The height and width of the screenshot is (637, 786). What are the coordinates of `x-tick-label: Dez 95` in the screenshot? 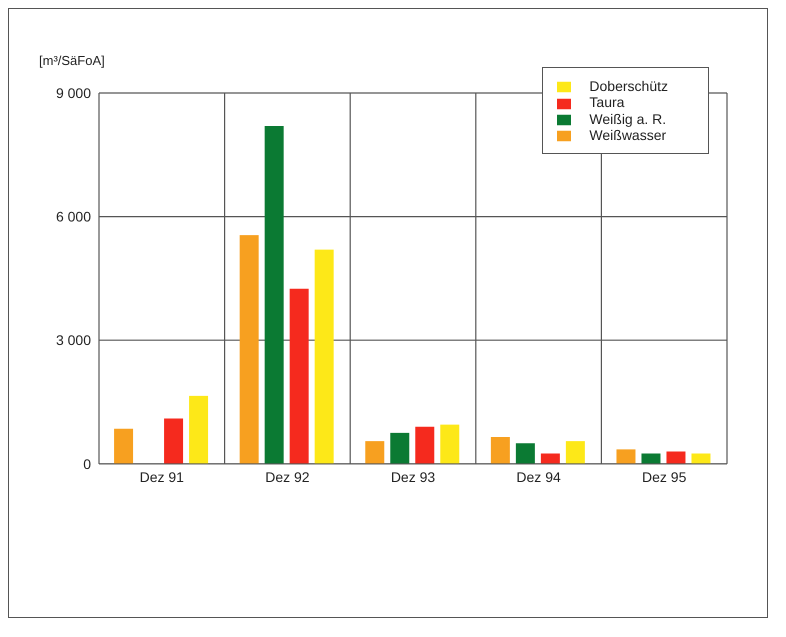 It's located at (664, 476).